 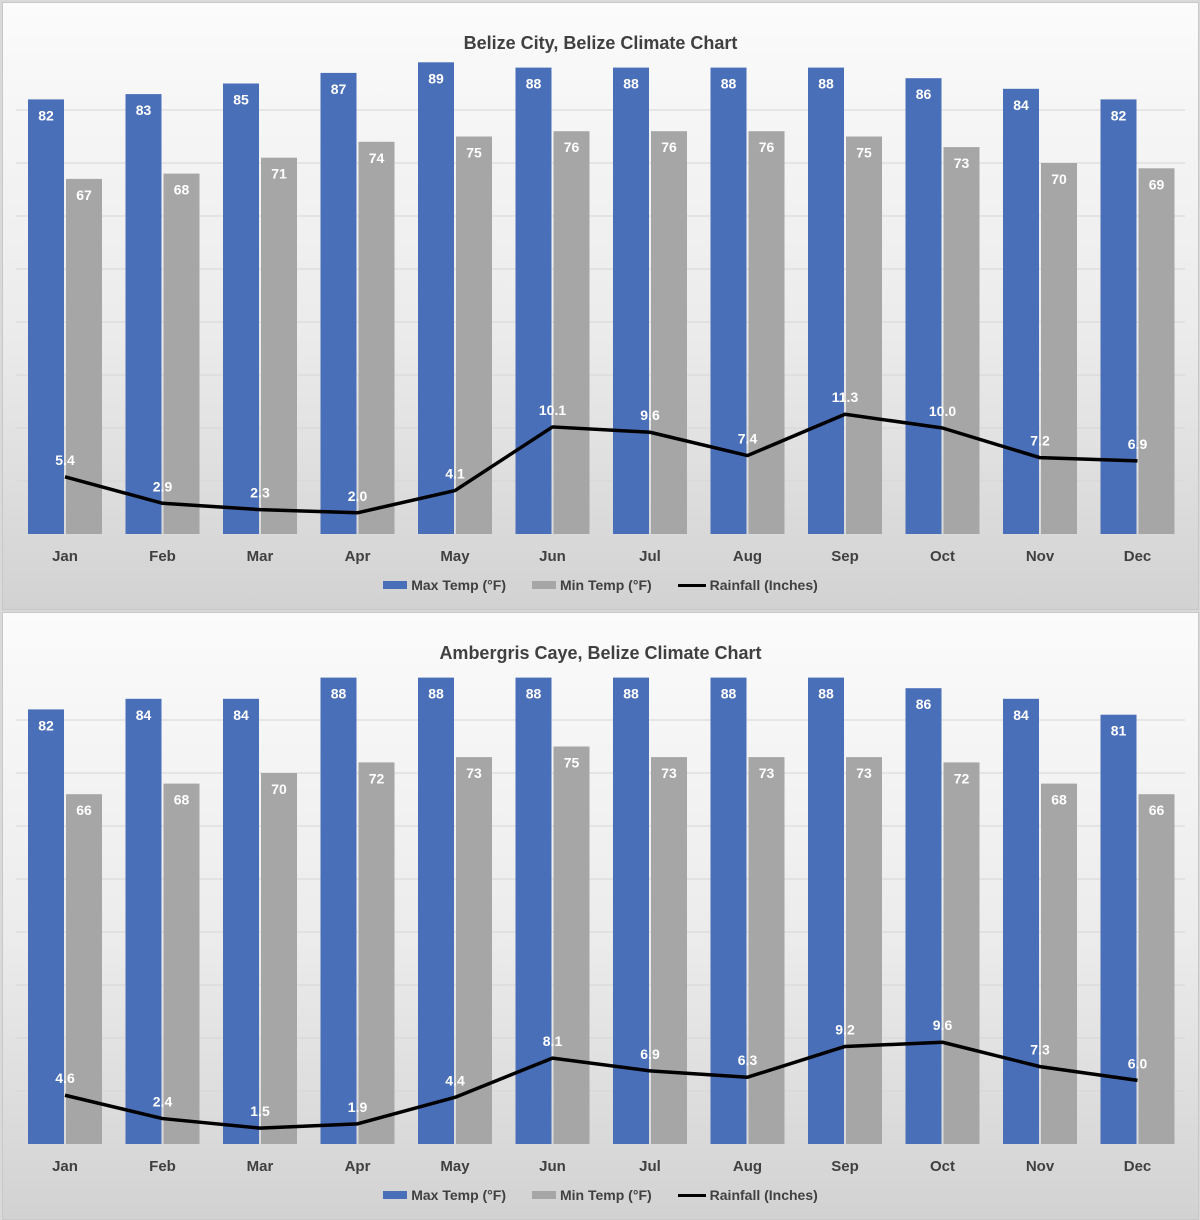 I want to click on bar-label-max-temp: 86, so click(x=924, y=94).